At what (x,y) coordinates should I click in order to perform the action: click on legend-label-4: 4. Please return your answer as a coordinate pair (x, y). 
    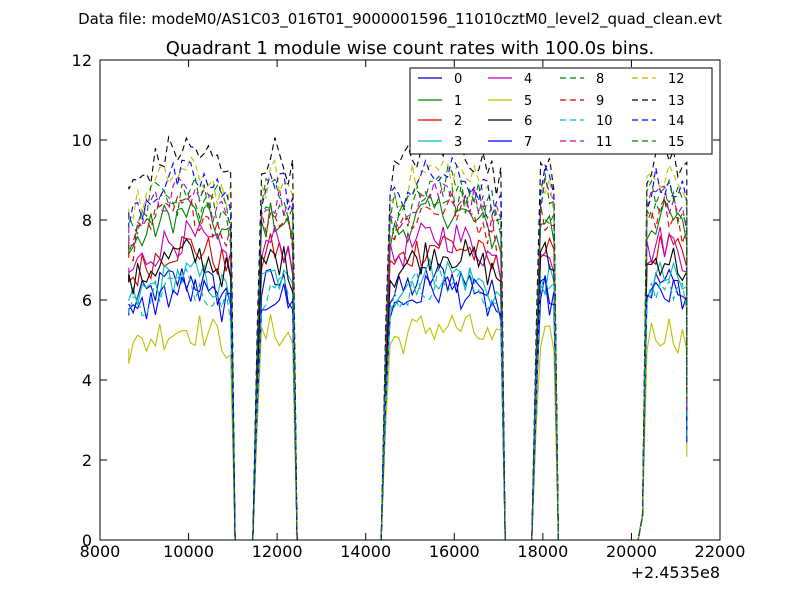
    Looking at the image, I should click on (528, 79).